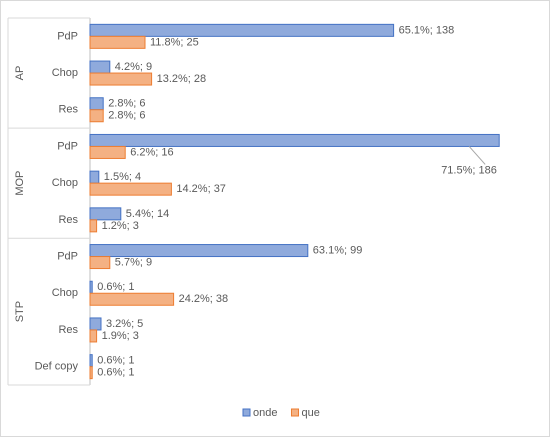 The image size is (550, 437). I want to click on data-label: 24.2%; 38, so click(204, 299).